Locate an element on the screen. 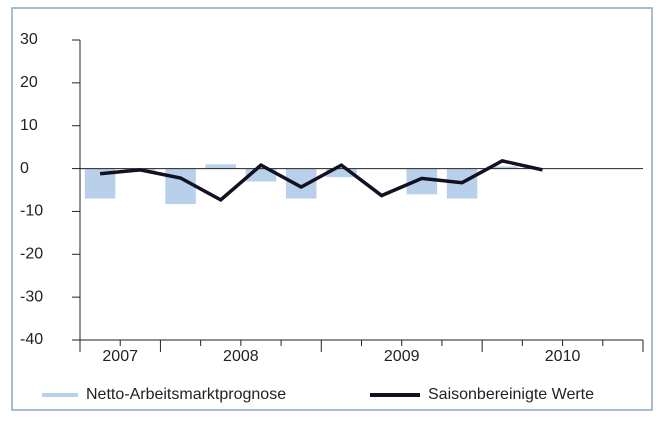  y-tick-label: -40 is located at coordinates (31, 339).